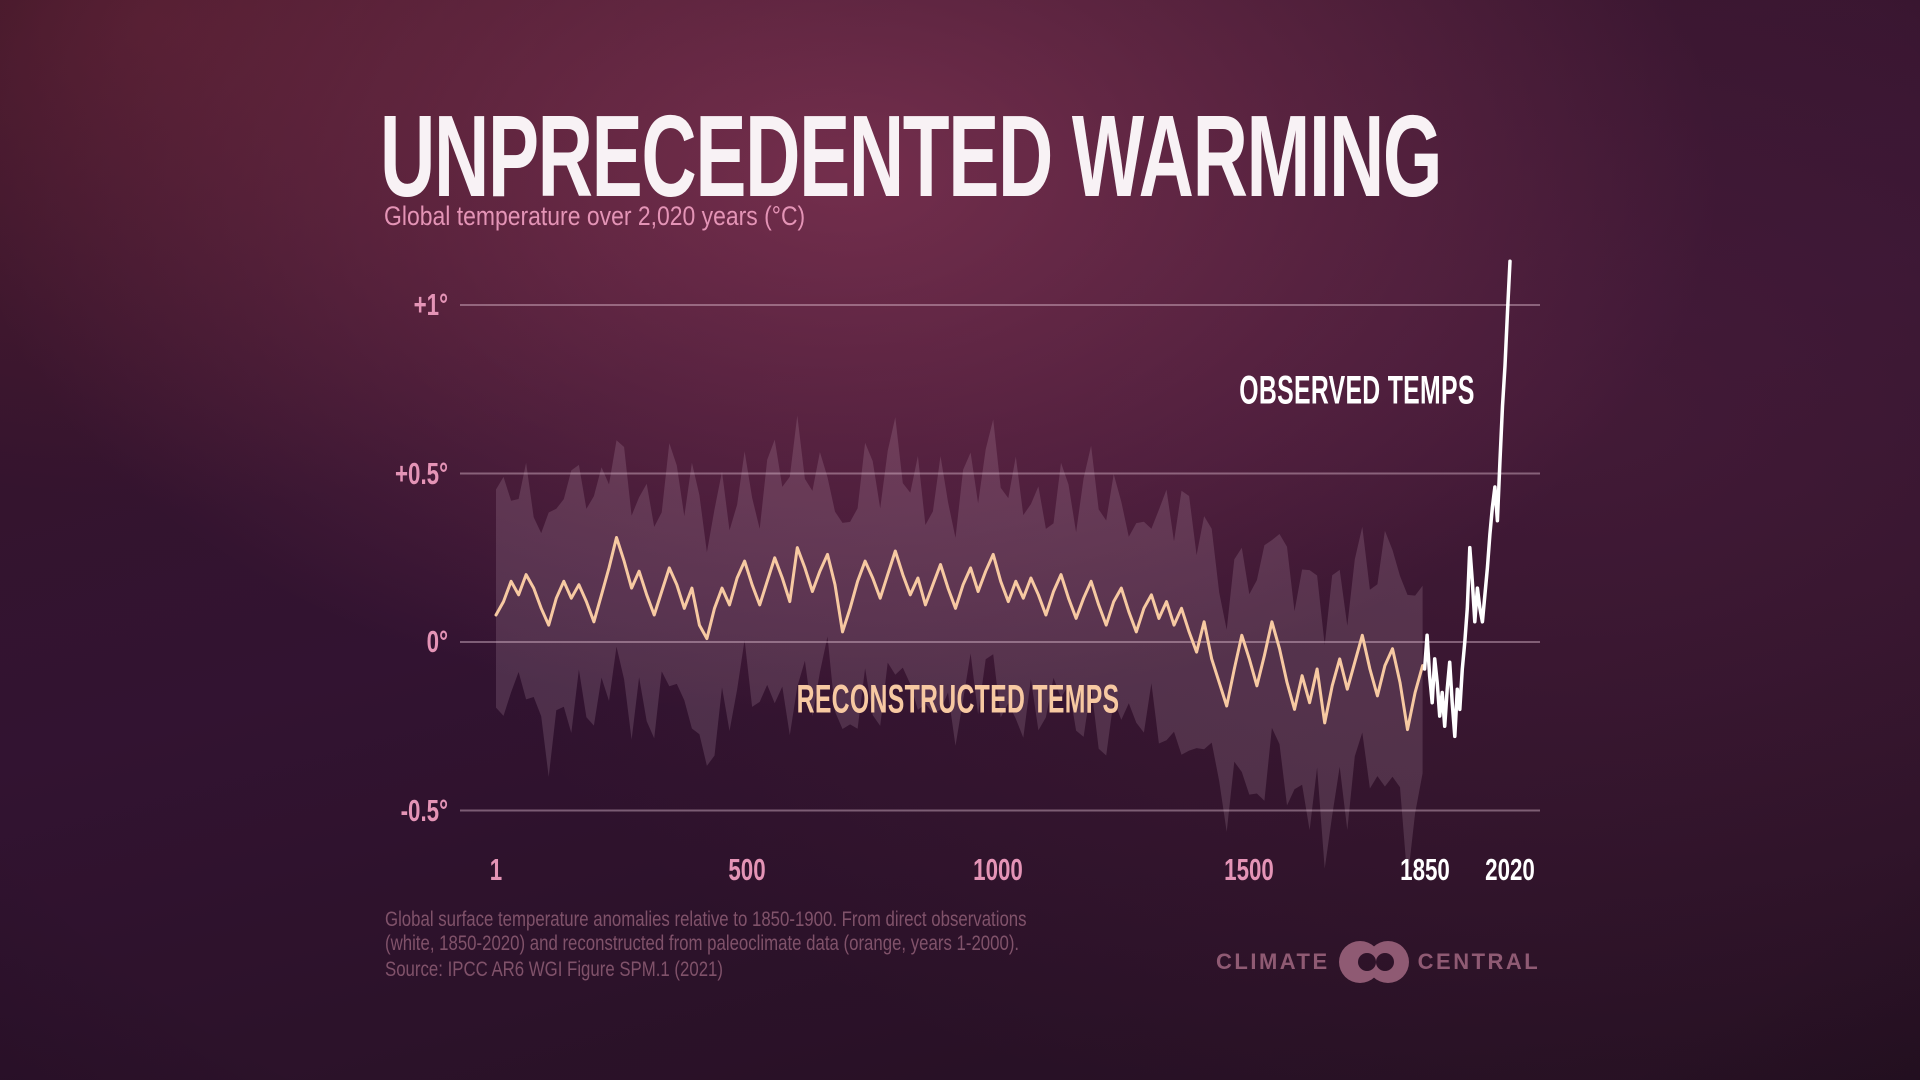 This screenshot has height=1080, width=1920. What do you see at coordinates (1467, 499) in the screenshot?
I see `observed-temps-line` at bounding box center [1467, 499].